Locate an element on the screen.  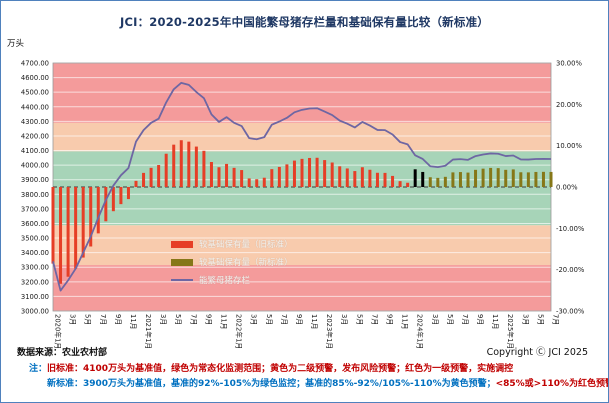
legend-item-new-standard: 较基础保有量（新标准） is located at coordinates (232, 262).